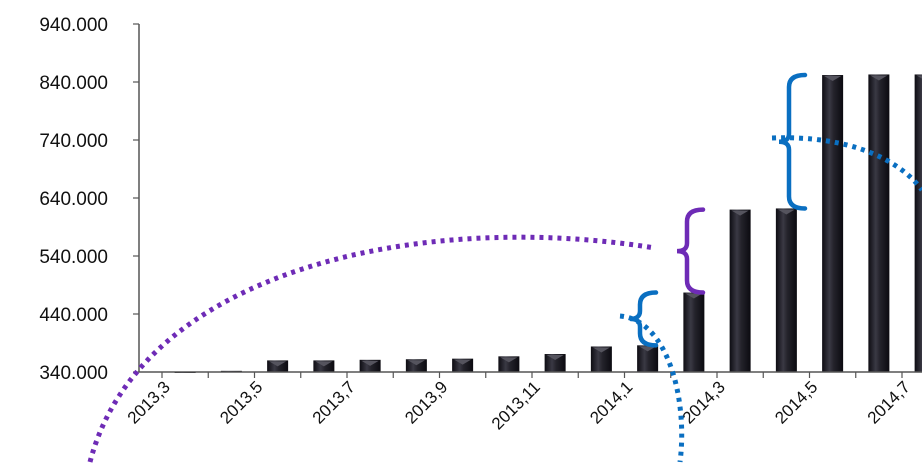 Image resolution: width=922 pixels, height=468 pixels. What do you see at coordinates (889, 402) in the screenshot?
I see `x-tick-label: 2014,7` at bounding box center [889, 402].